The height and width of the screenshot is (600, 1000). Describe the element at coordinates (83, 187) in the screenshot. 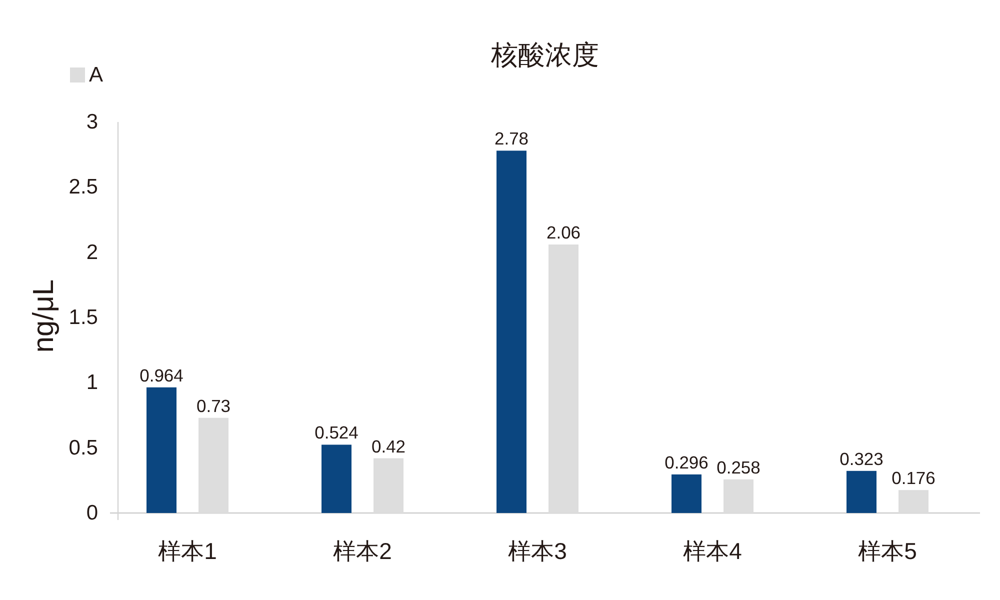

I see `y-tick-label: 2.5` at that location.